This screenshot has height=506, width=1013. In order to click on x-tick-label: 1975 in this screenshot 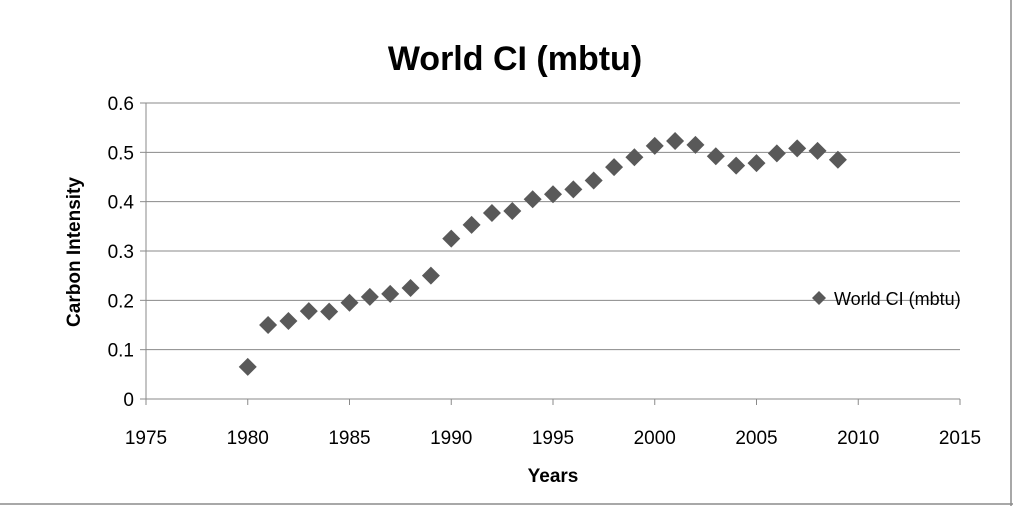, I will do `click(146, 438)`.